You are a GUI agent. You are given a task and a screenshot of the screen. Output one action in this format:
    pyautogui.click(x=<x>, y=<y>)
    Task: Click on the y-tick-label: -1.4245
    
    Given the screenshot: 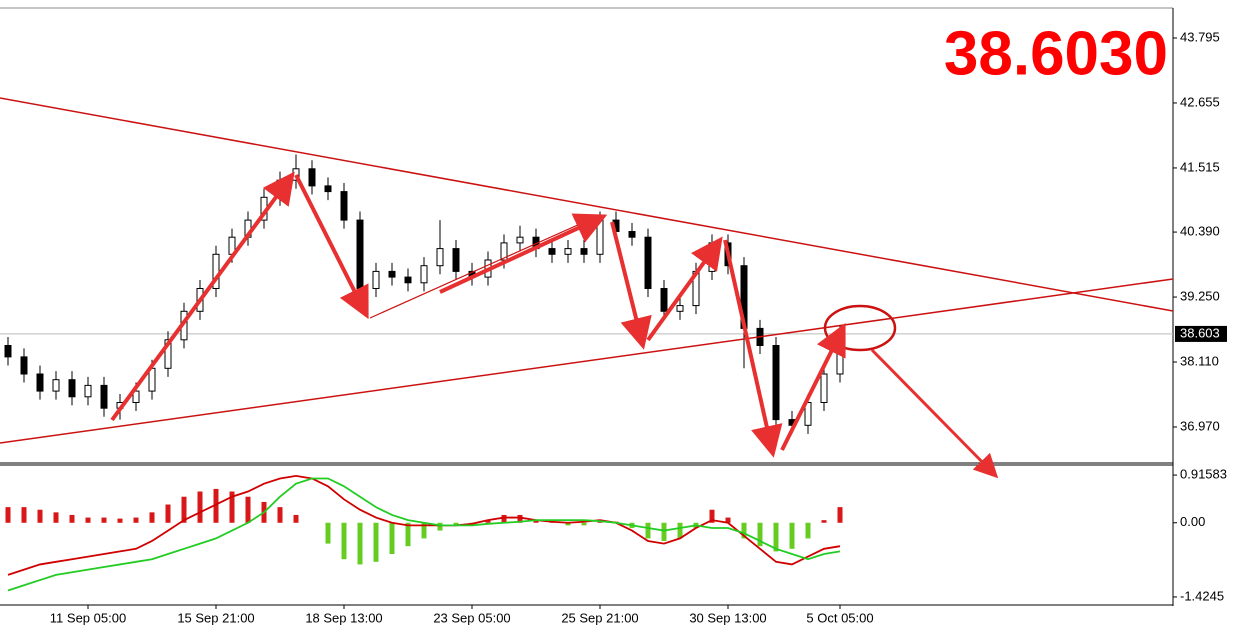 What is the action you would take?
    pyautogui.click(x=1202, y=595)
    